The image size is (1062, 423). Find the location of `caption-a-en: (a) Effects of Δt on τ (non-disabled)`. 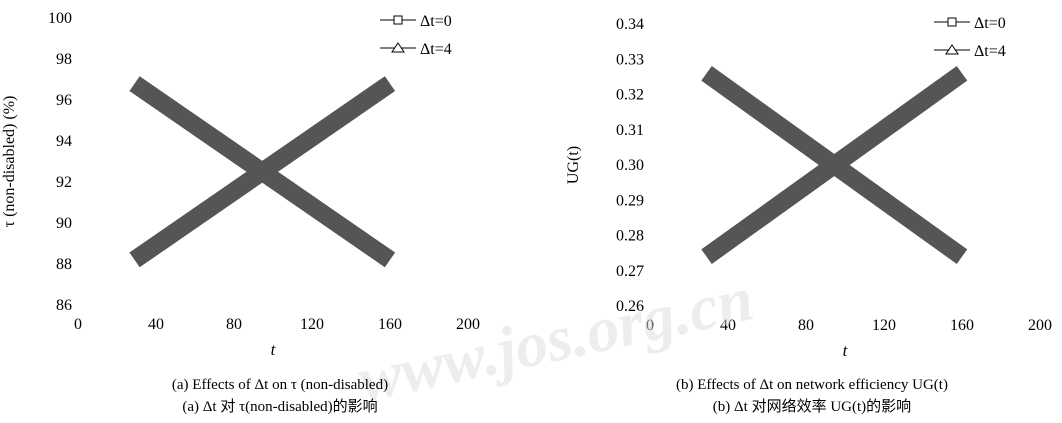

caption-a-en: (a) Effects of Δt on τ (non-disabled) is located at coordinates (280, 385).